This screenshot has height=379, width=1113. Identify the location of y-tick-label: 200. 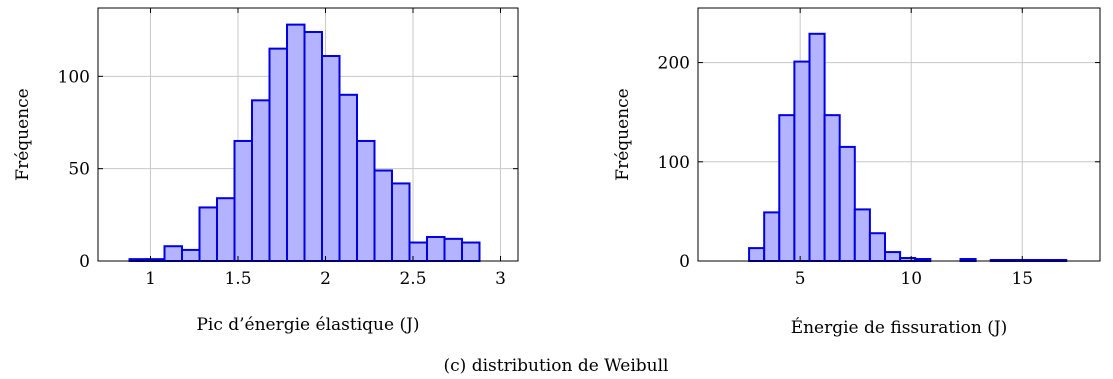
(674, 64).